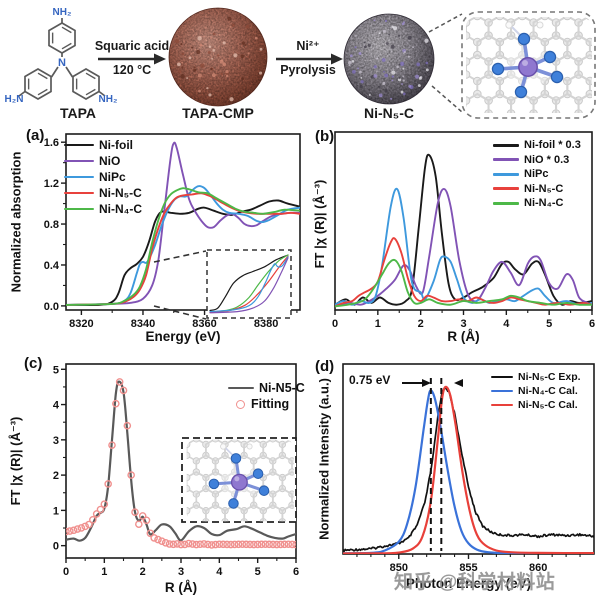 The width and height of the screenshot is (600, 610). I want to click on legend-item: Ni-N₅-C Cal., so click(536, 405).